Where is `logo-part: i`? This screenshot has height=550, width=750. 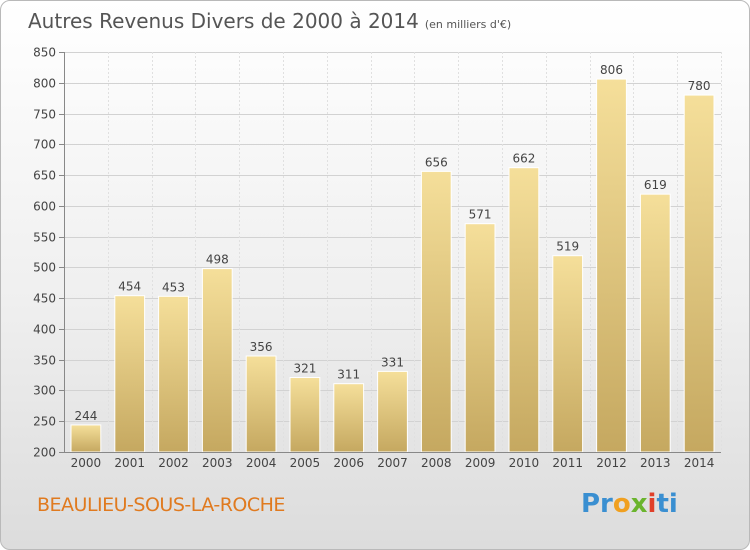
logo-part: i is located at coordinates (652, 504).